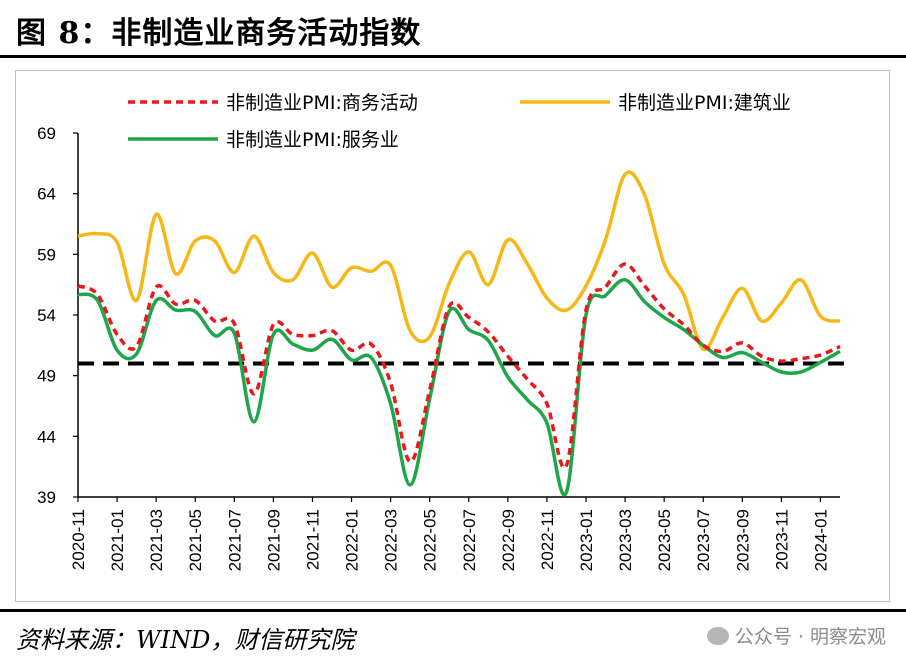 Image resolution: width=906 pixels, height=669 pixels. I want to click on x-tick-label: 2023-01, so click(586, 540).